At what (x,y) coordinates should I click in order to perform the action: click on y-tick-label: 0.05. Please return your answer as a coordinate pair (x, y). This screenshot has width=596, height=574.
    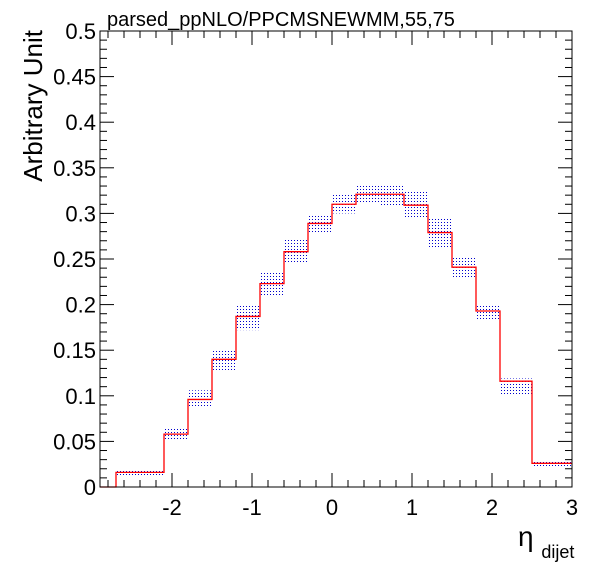
    Looking at the image, I should click on (74, 441).